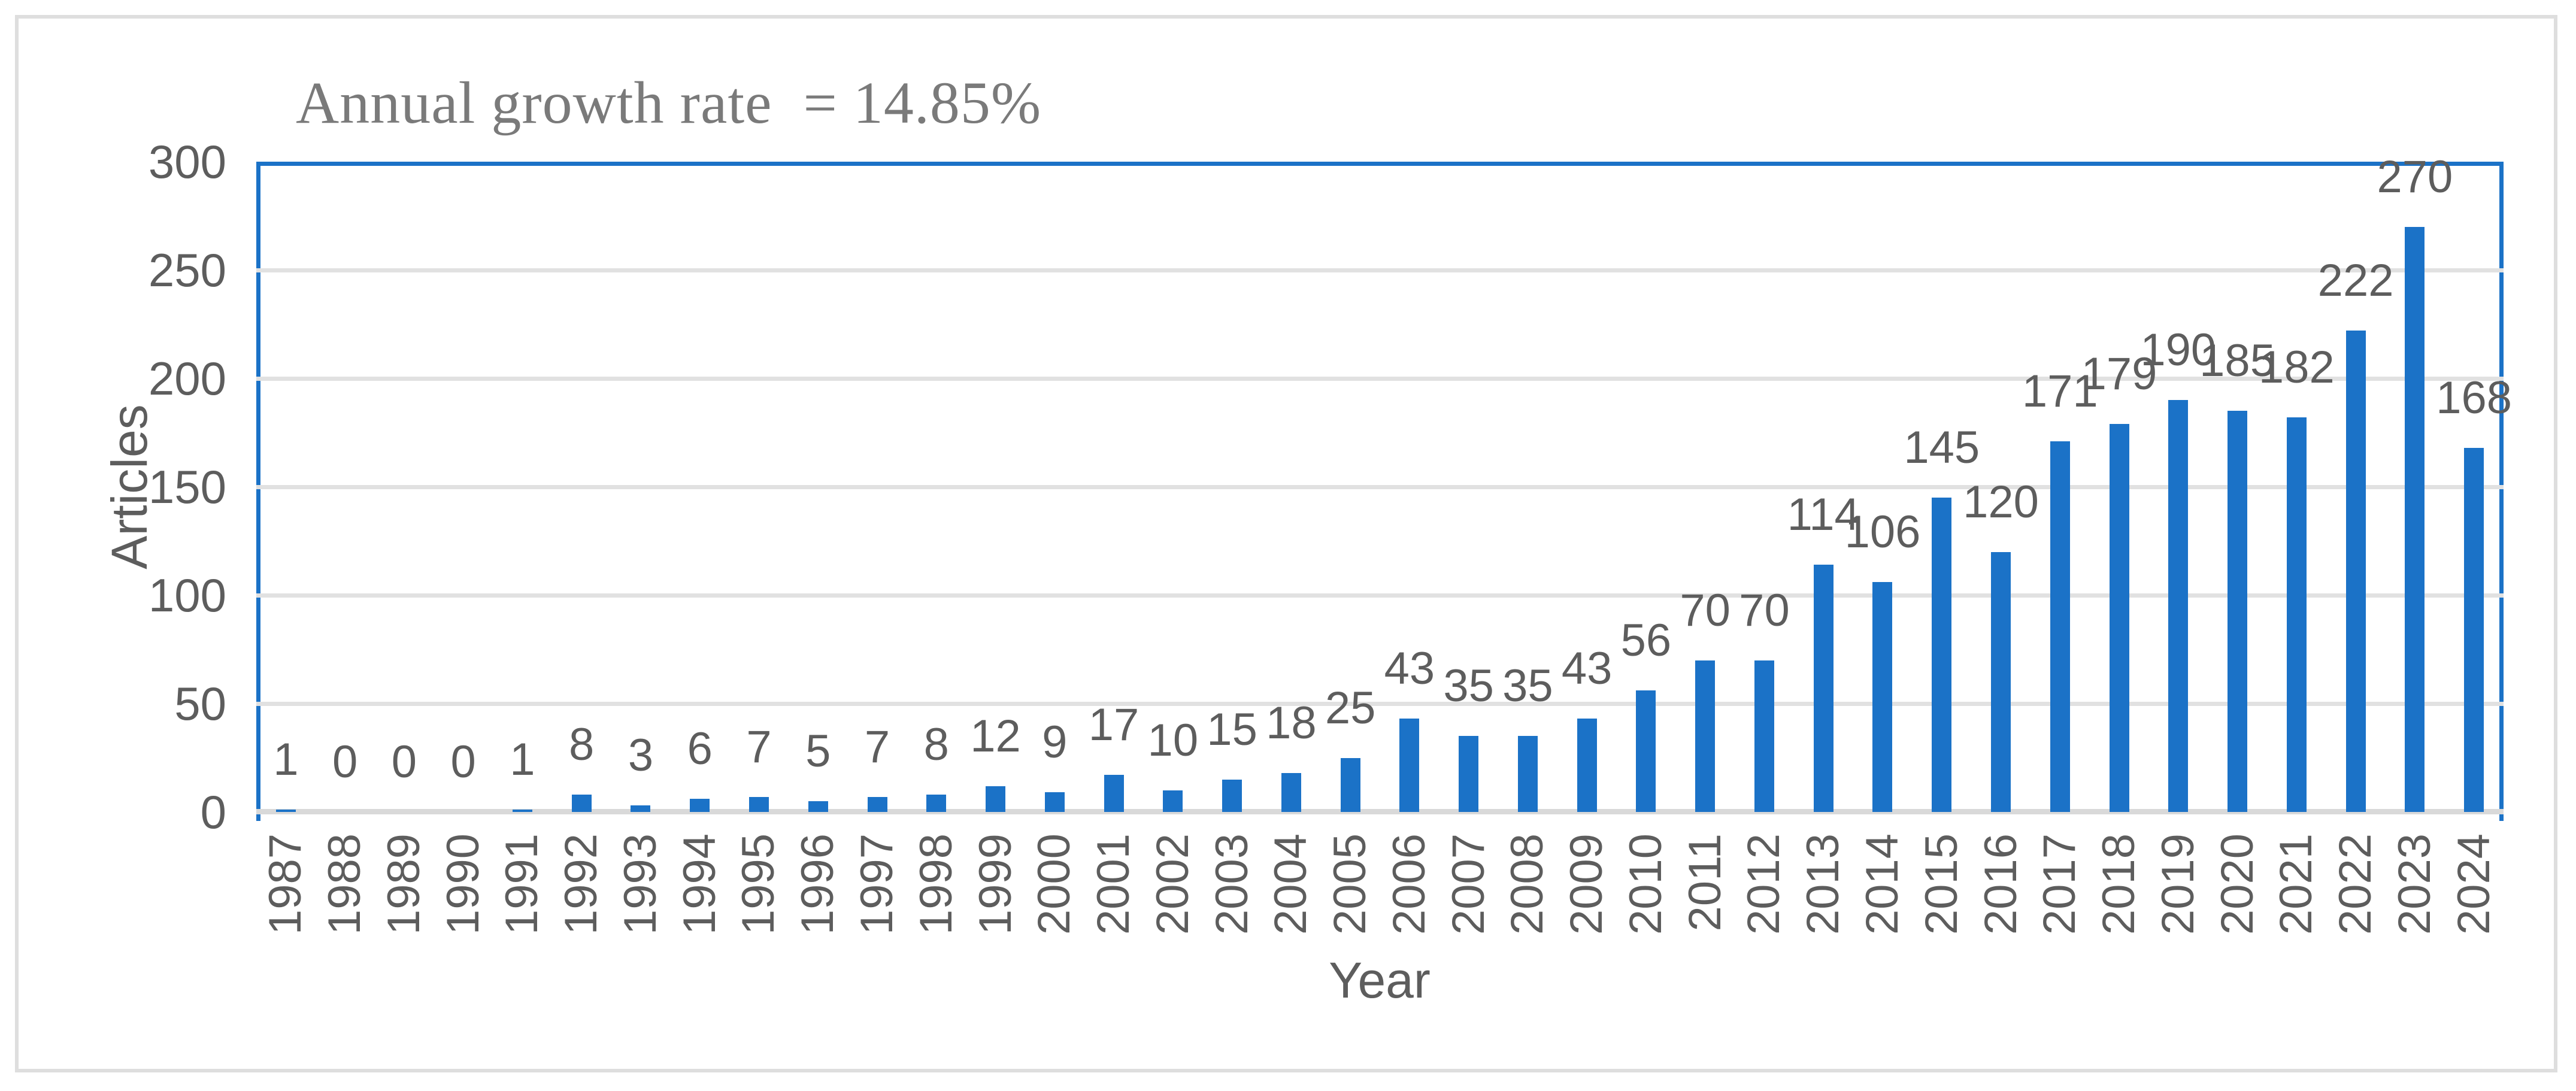 The image size is (2576, 1091). I want to click on bar-value-label: 168, so click(2474, 397).